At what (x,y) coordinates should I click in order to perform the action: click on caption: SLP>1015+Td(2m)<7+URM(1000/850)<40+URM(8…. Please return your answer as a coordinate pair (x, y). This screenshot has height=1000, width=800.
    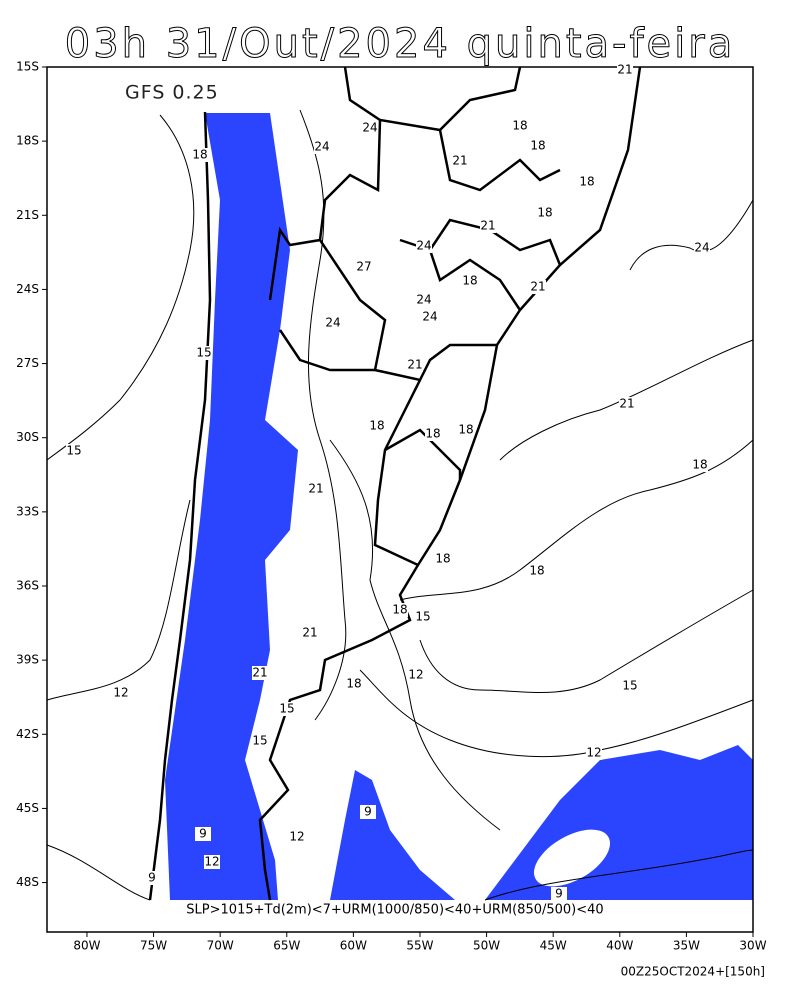
    Looking at the image, I should click on (394, 910).